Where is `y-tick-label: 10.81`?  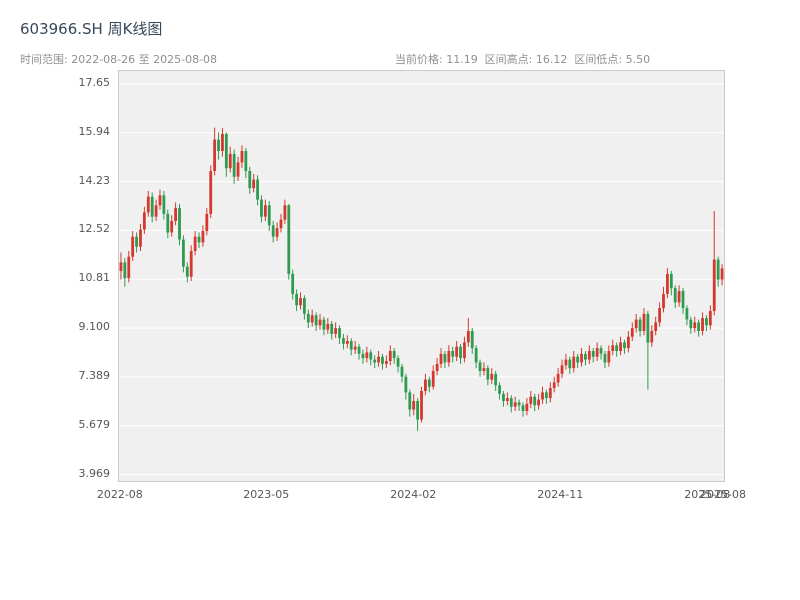 y-tick-label: 10.81 is located at coordinates (94, 278).